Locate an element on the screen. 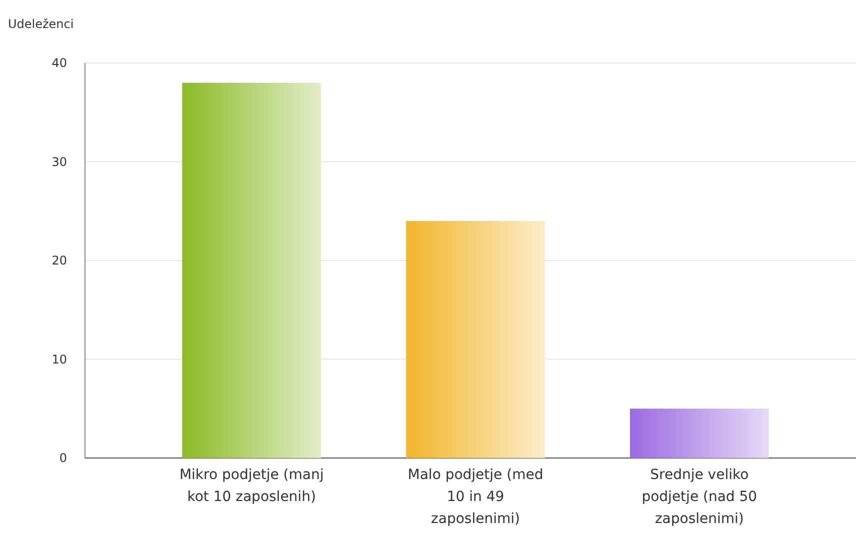  x-tick-label: Srednje veliko podjetje (nad 50 zaposlenimi) is located at coordinates (700, 497).